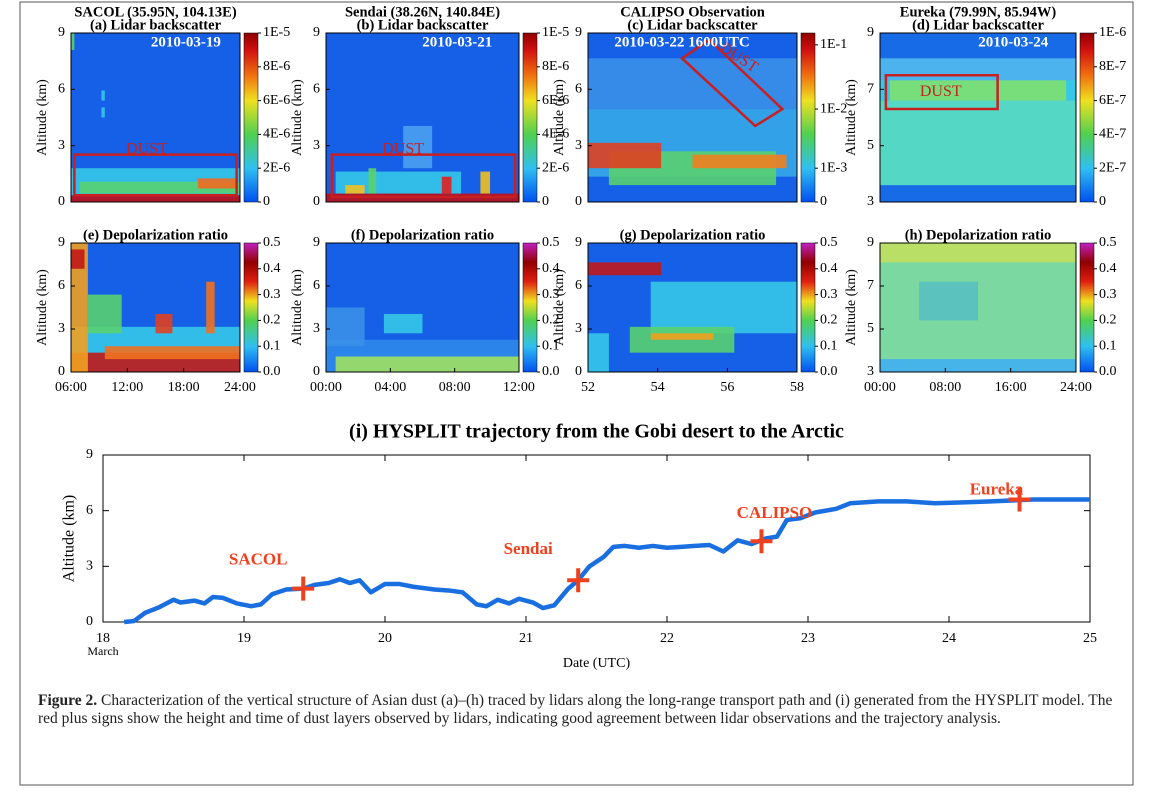  I want to click on colorbar-label: 1E-6, so click(1112, 32).